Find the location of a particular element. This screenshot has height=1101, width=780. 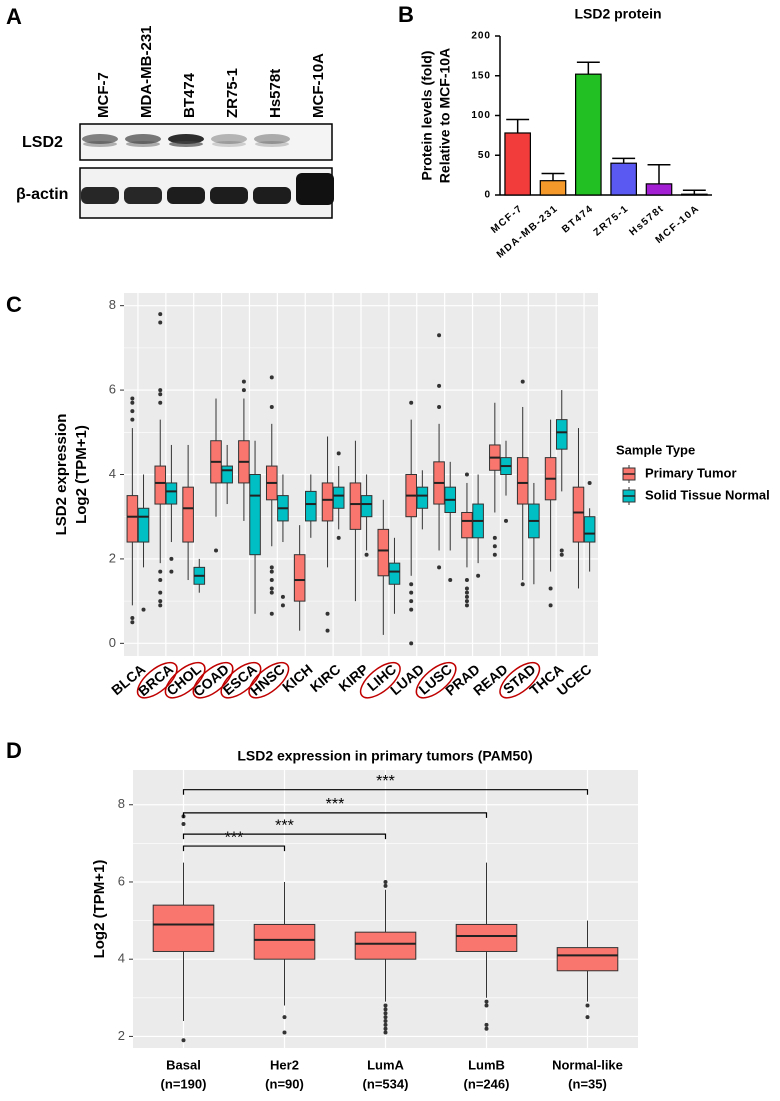

y-tick-label: 8 is located at coordinates (112, 304).